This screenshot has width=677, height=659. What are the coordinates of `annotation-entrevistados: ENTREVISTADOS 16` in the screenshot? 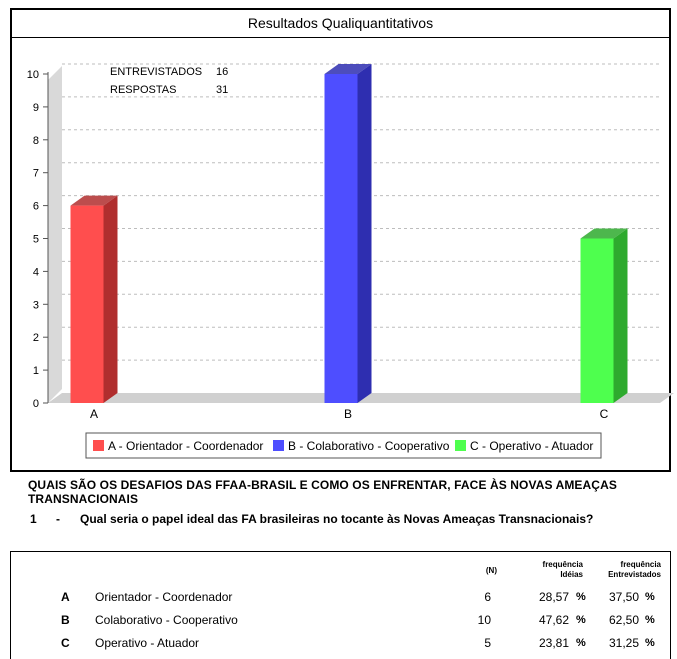 It's located at (169, 72).